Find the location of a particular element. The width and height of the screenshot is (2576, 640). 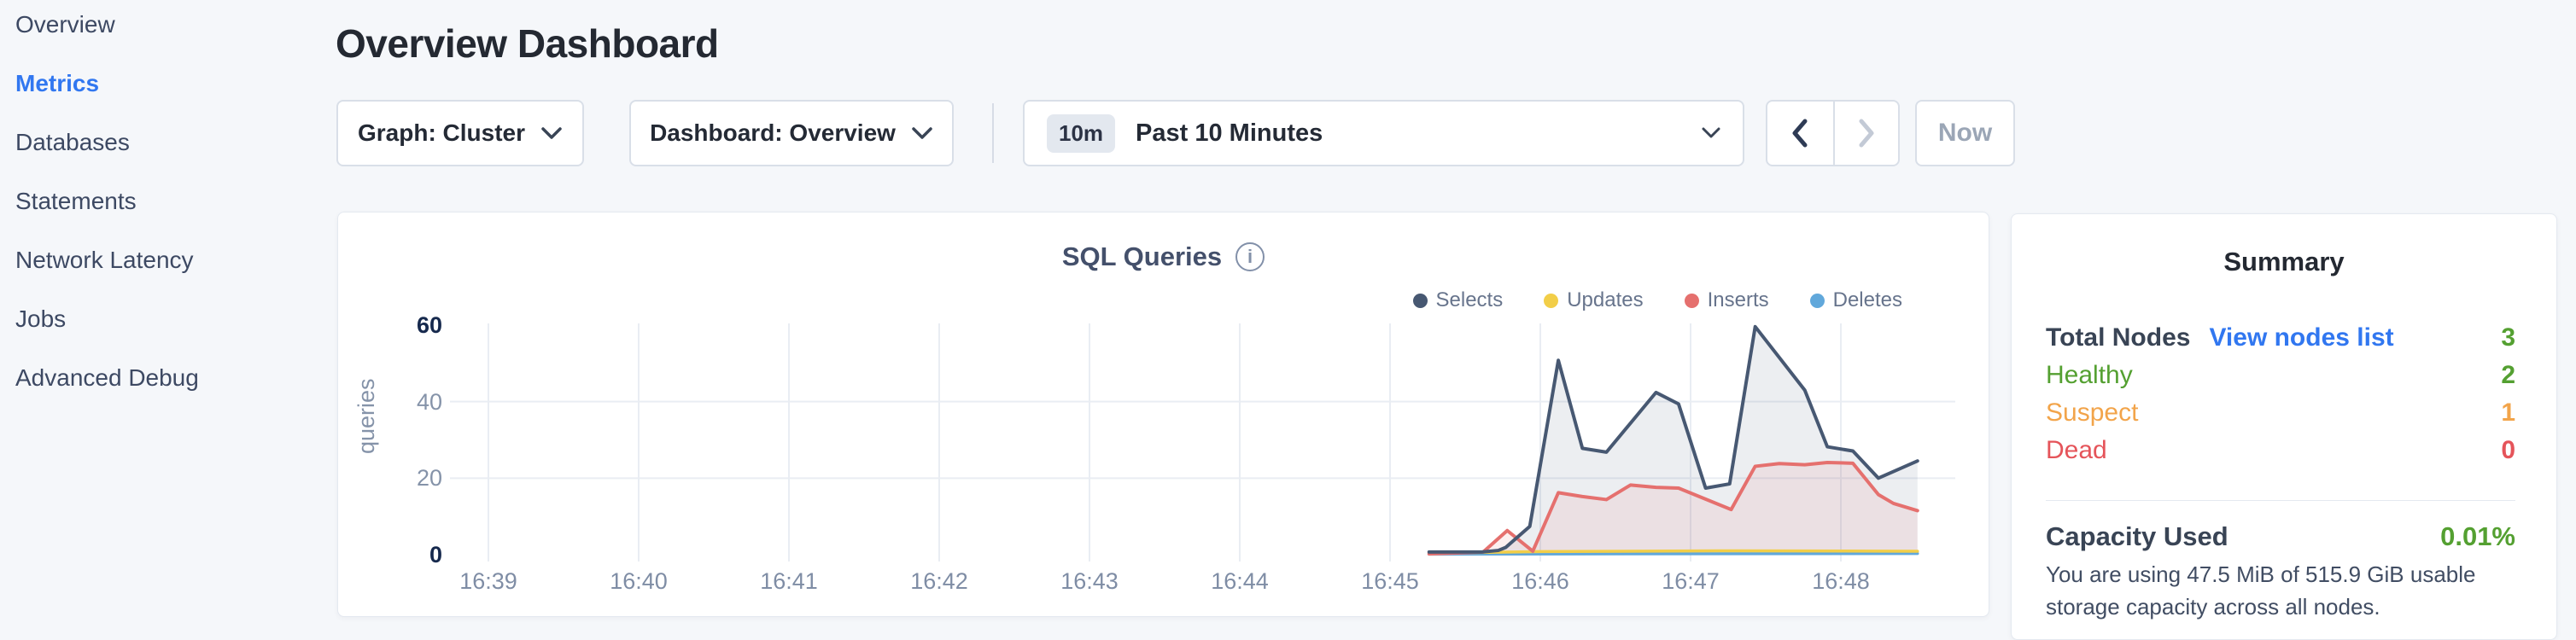

chevron-right-icon is located at coordinates (1867, 133).